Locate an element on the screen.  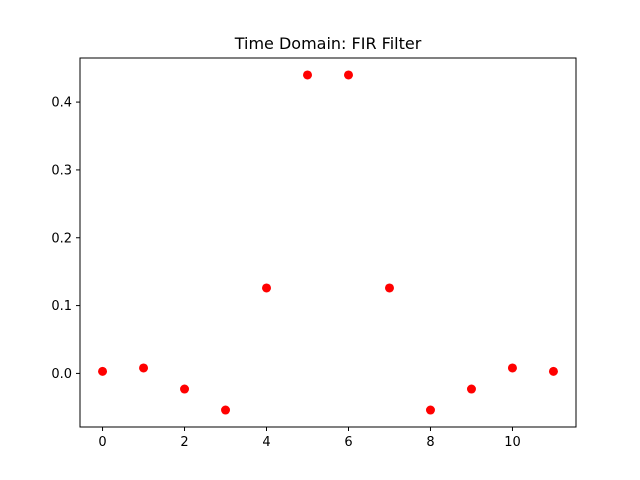
x-tick-label: 6 is located at coordinates (348, 442).